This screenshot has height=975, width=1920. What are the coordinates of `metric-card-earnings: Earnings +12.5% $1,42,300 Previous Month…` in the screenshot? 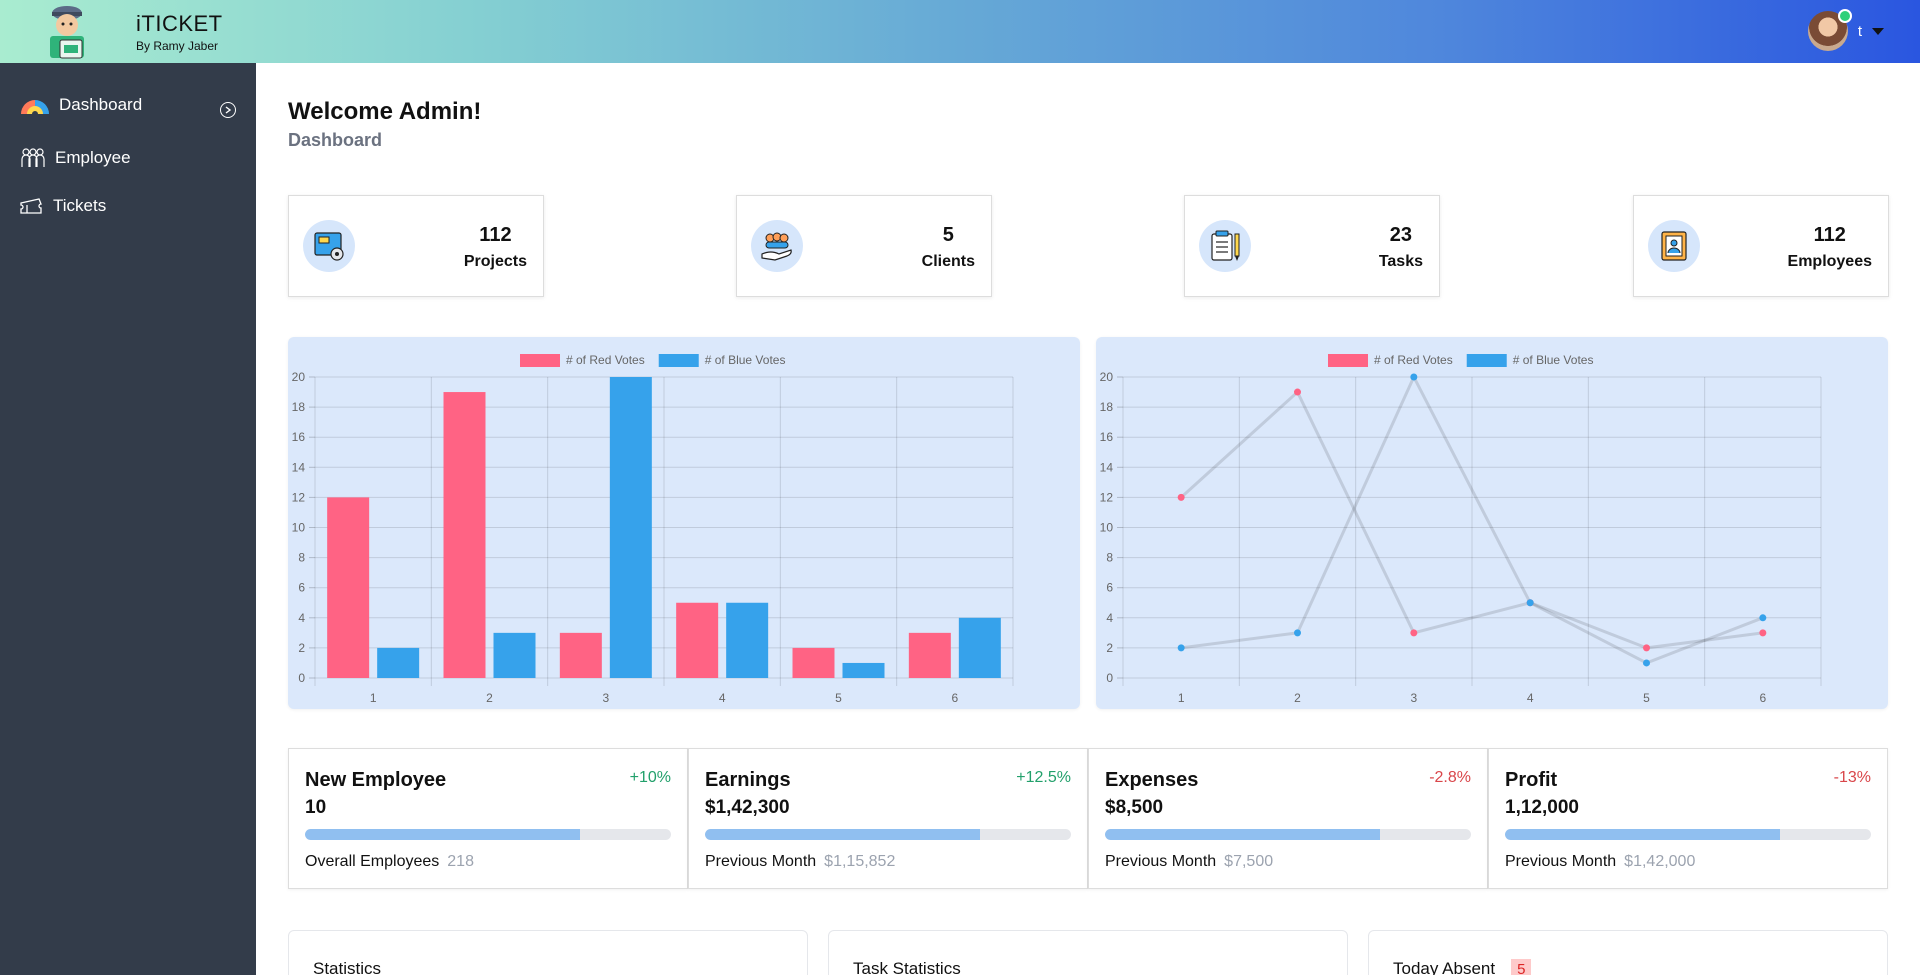 It's located at (888, 818).